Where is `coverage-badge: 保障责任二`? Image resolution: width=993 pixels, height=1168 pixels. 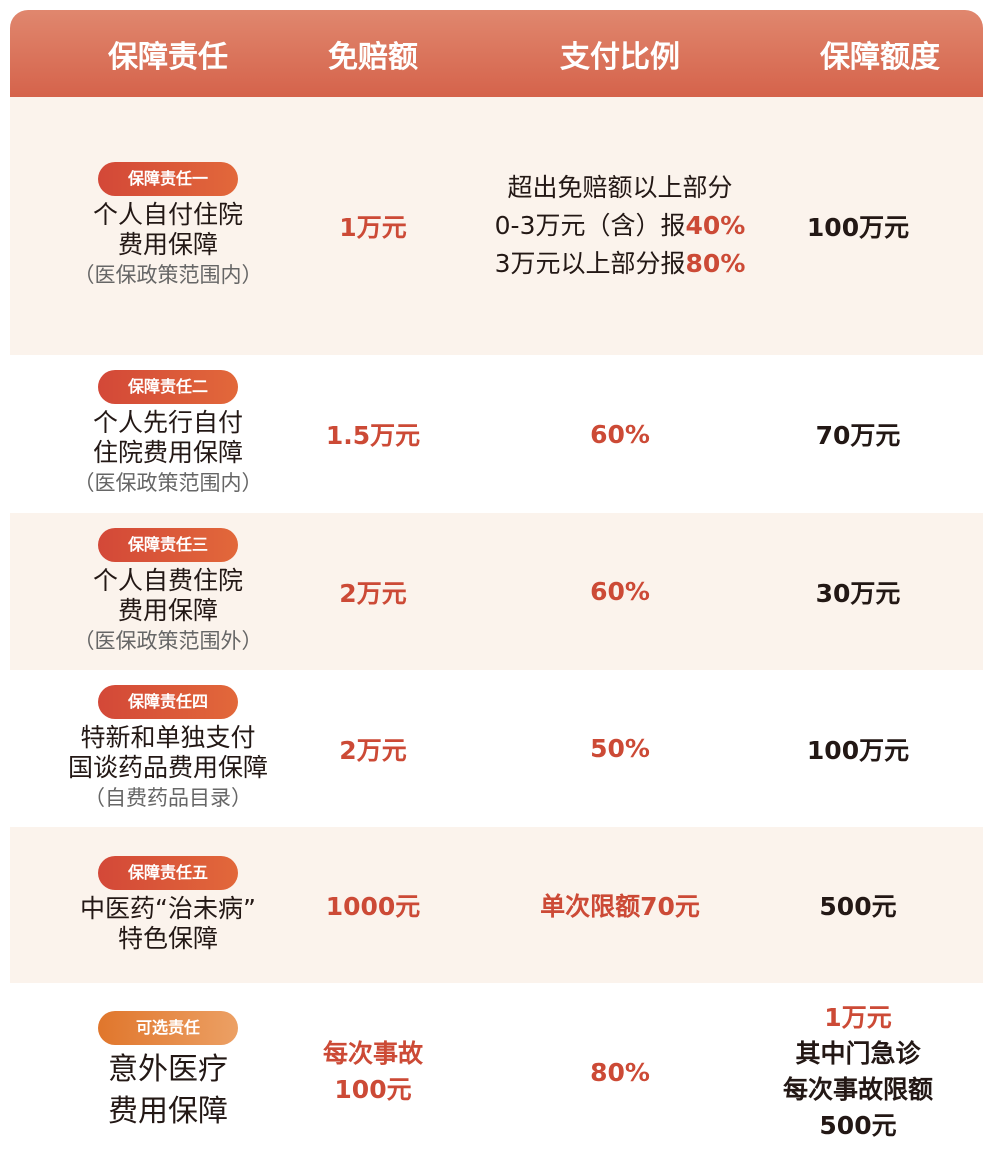
coverage-badge: 保障责任二 is located at coordinates (168, 387).